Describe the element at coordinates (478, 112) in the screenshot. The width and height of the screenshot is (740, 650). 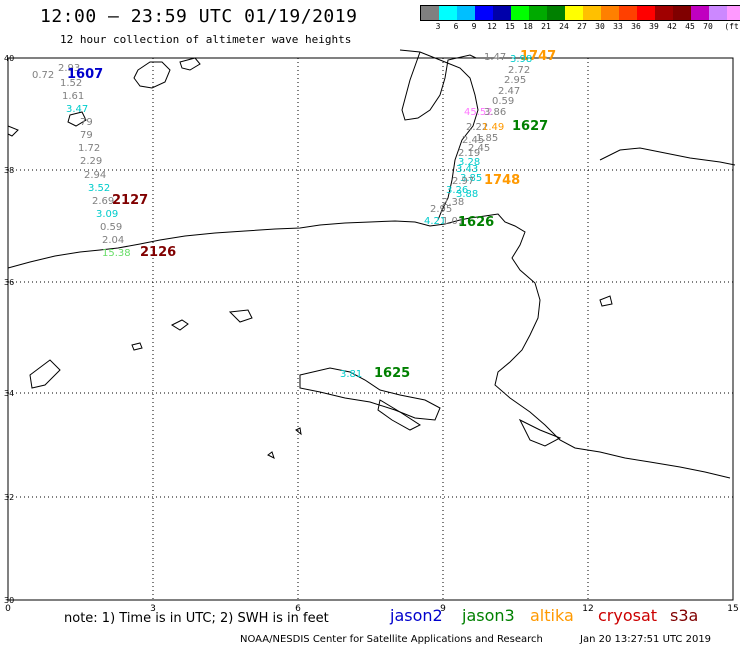
I see `wave-height-value: 45.52` at that location.